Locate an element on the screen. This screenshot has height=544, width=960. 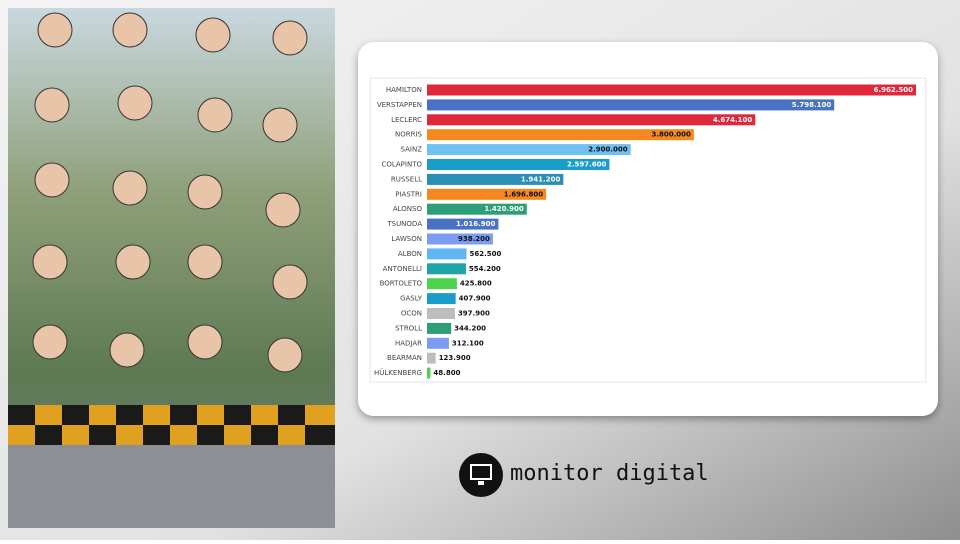
value-label: 1.941.200 is located at coordinates (541, 179).